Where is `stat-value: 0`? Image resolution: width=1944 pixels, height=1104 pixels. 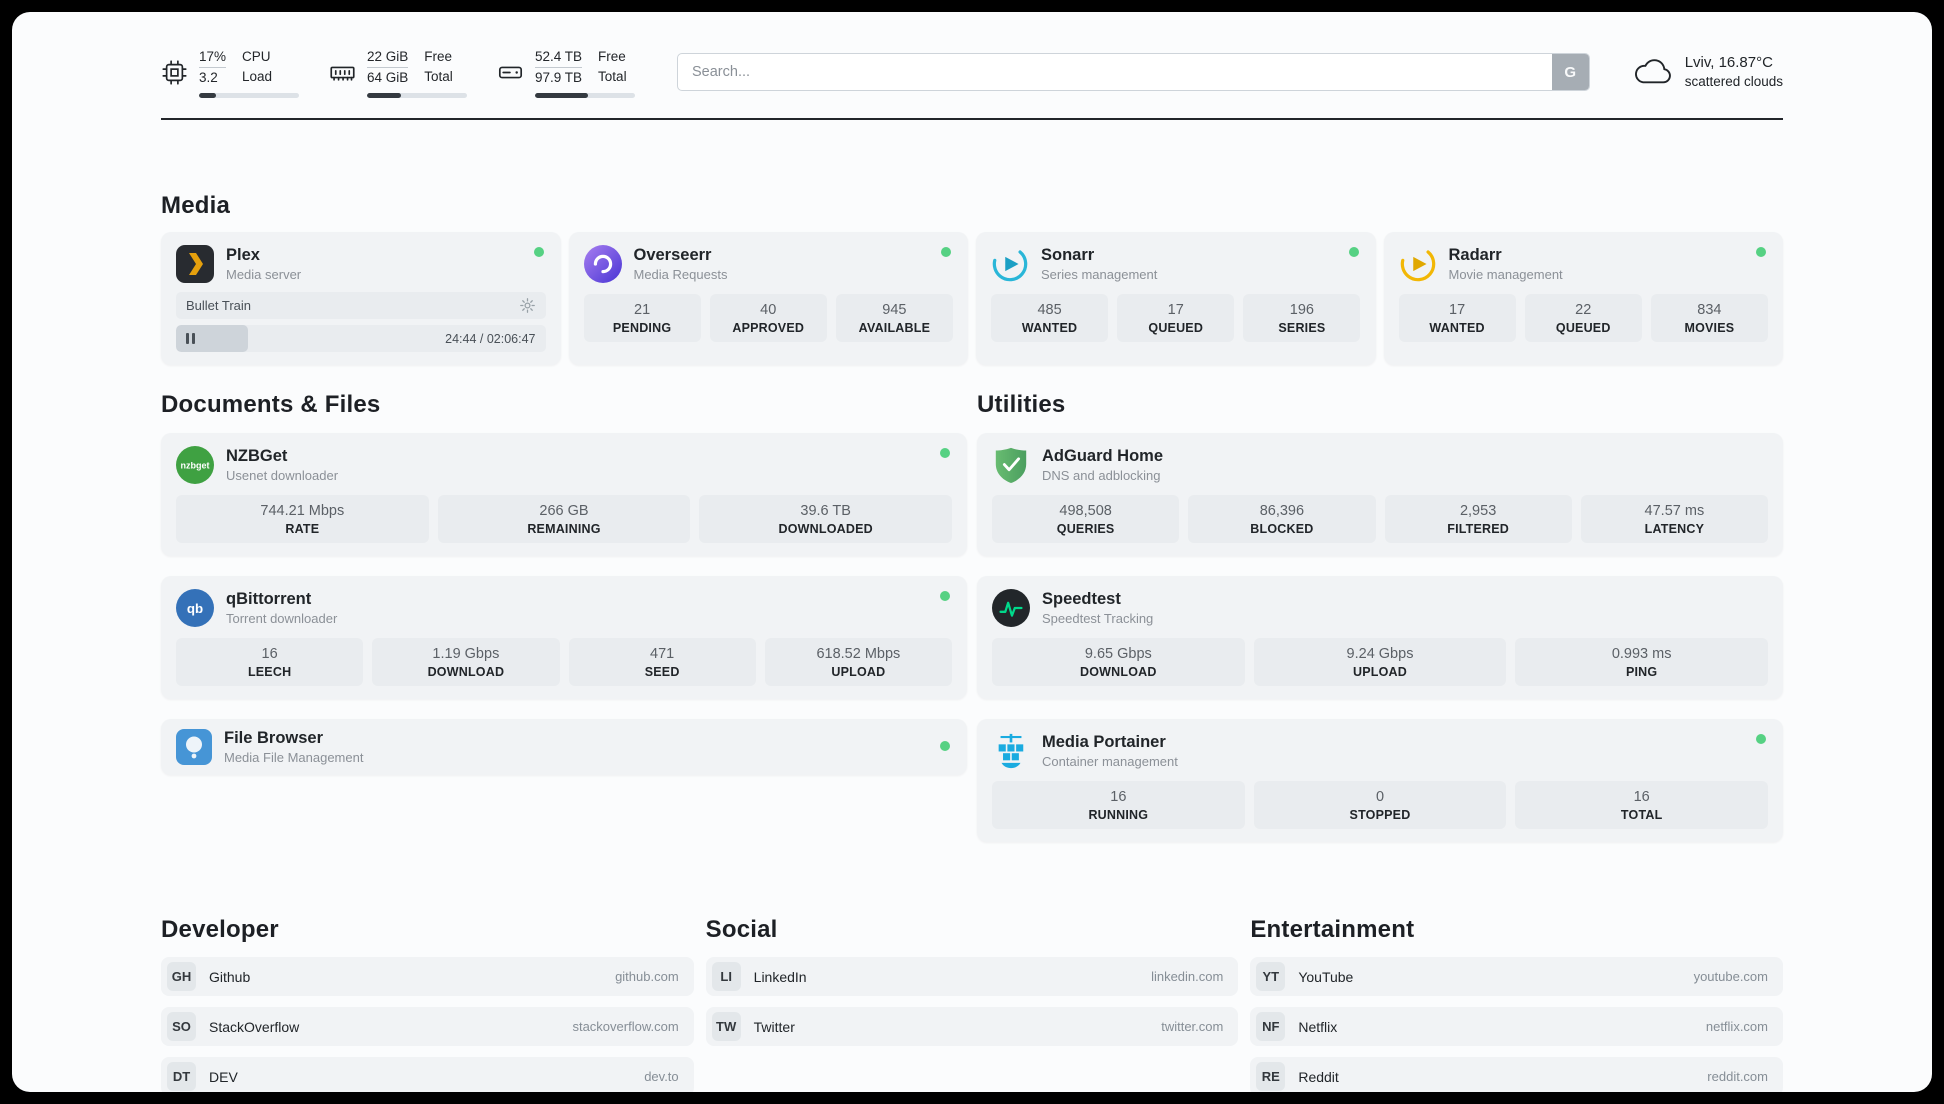 stat-value: 0 is located at coordinates (1380, 797).